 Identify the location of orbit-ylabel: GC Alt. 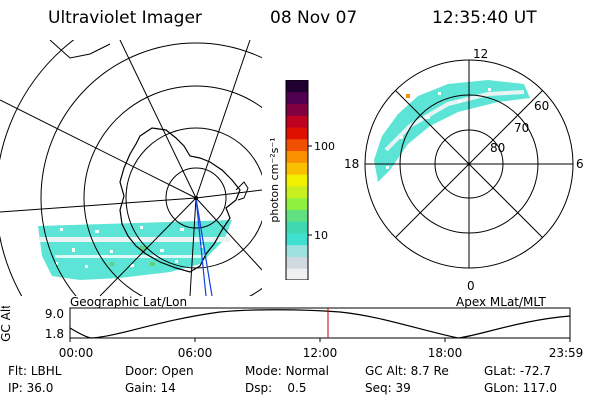
(6, 324).